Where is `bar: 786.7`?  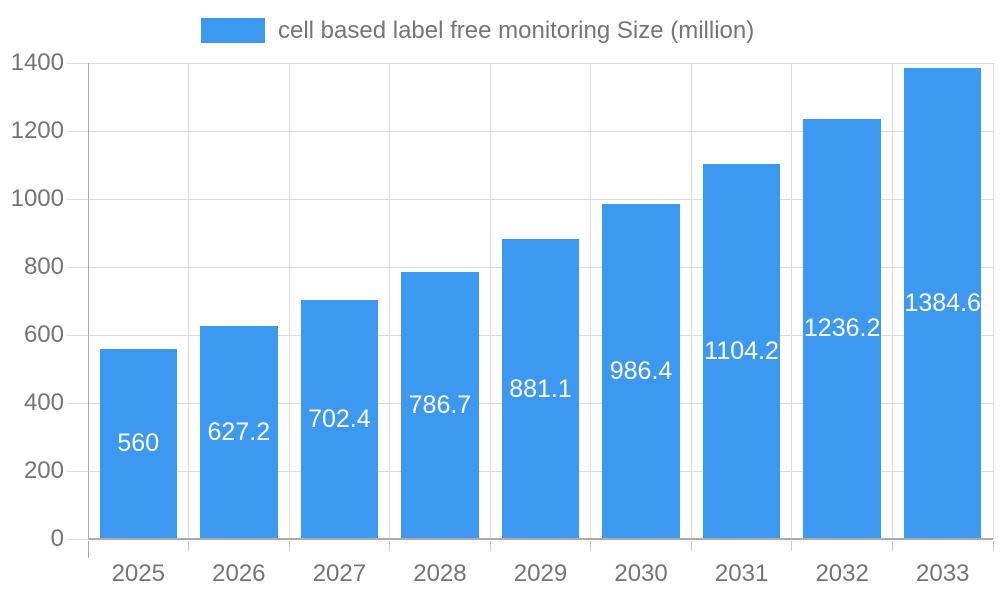
bar: 786.7 is located at coordinates (440, 405).